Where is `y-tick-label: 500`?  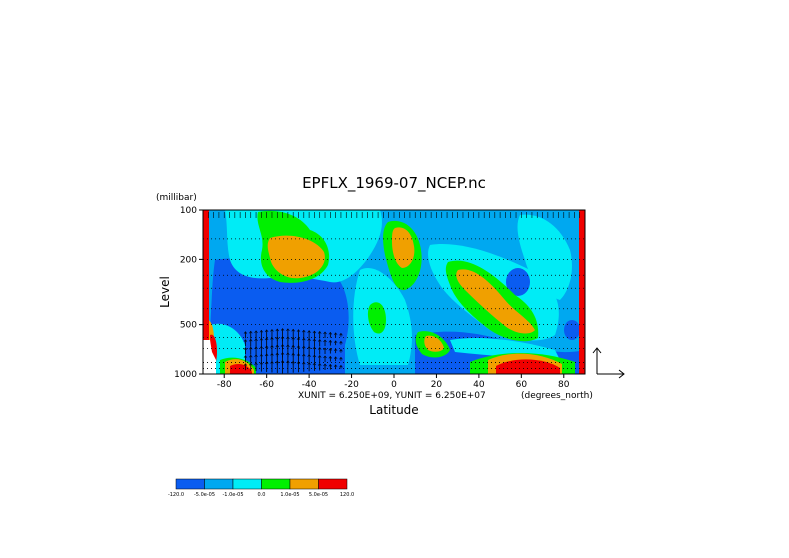 y-tick-label: 500 is located at coordinates (188, 326).